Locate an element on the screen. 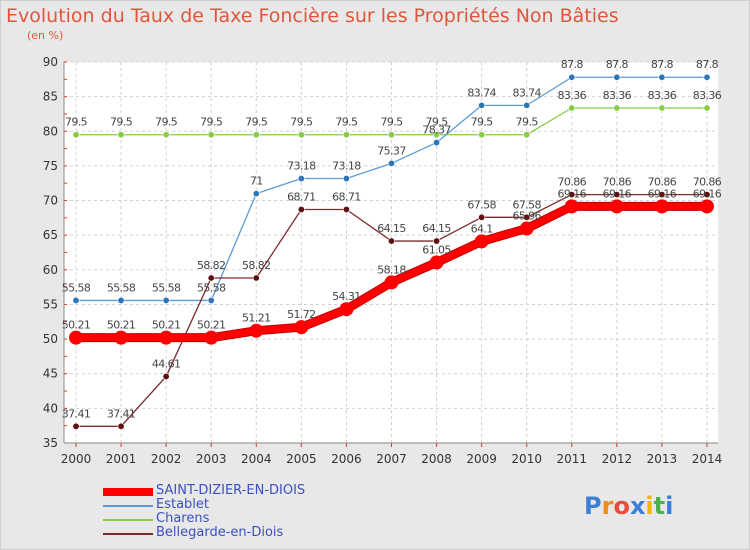 This screenshot has width=750, height=550. logo-letter: t is located at coordinates (659, 506).